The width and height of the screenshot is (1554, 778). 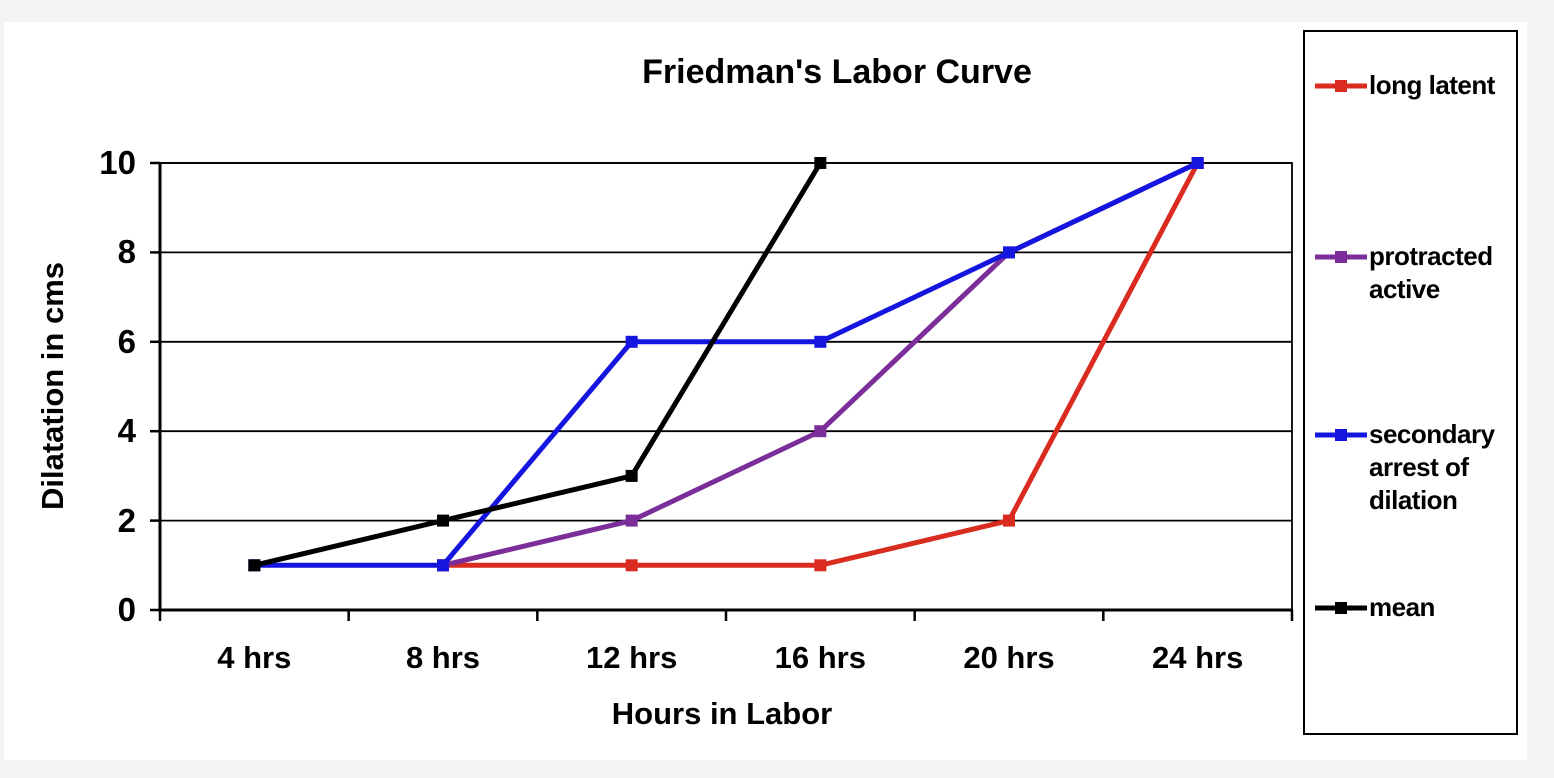 What do you see at coordinates (254, 657) in the screenshot?
I see `x-tick-label: 4 hrs` at bounding box center [254, 657].